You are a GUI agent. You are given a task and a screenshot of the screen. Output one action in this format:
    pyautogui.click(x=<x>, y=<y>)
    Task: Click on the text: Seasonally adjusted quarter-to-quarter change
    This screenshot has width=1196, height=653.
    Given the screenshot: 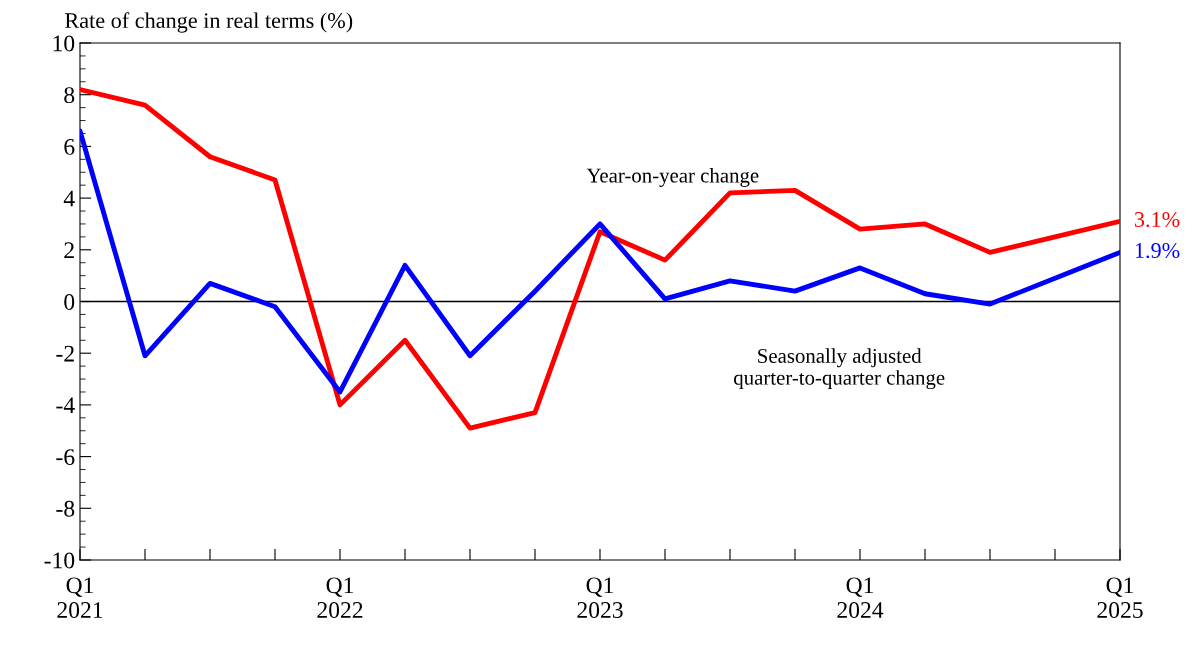 What is the action you would take?
    pyautogui.click(x=839, y=369)
    